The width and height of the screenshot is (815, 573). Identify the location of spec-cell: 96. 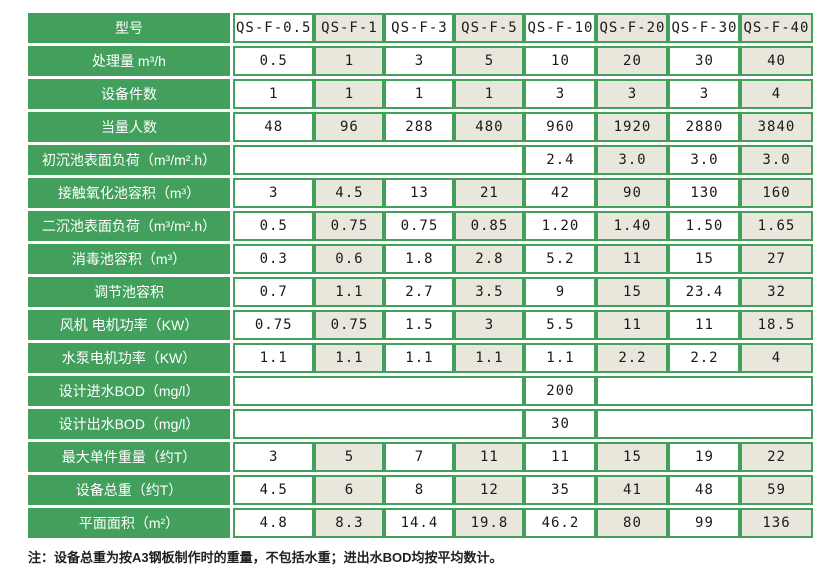
(349, 127).